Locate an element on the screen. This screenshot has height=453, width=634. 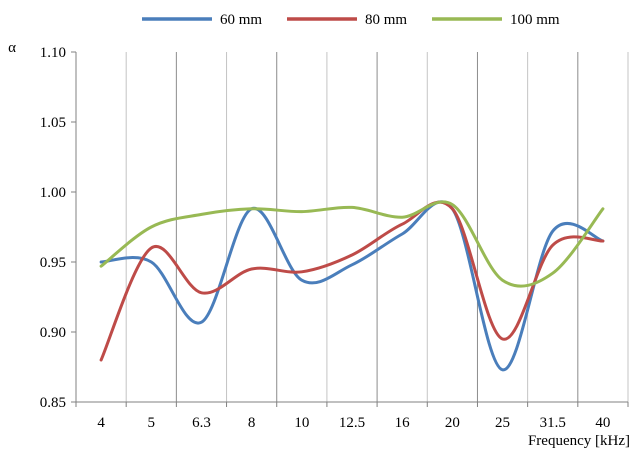
x-tick-label: 25 is located at coordinates (502, 423).